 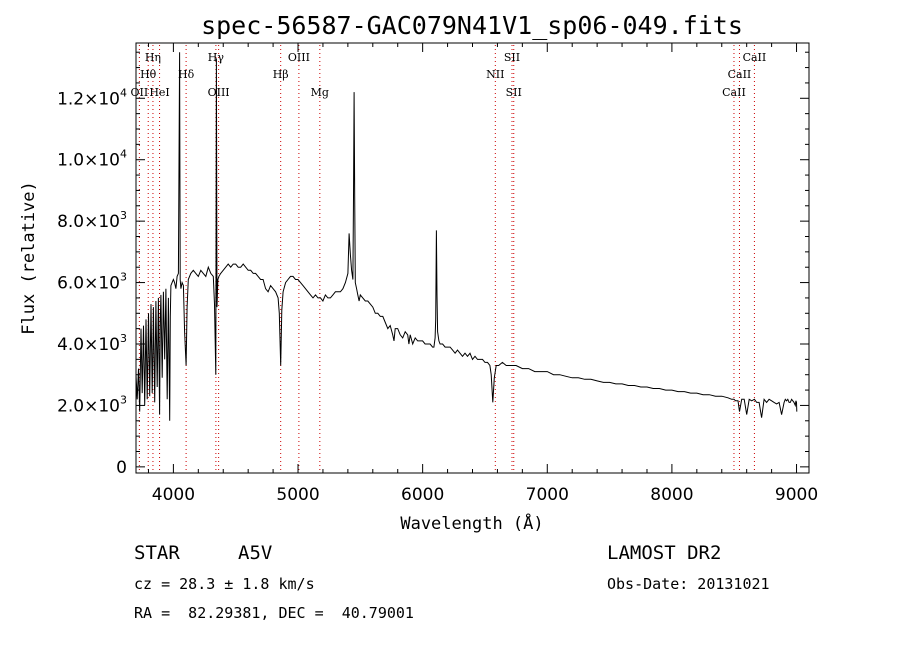 I want to click on spectral-line-label: HeI, so click(x=159, y=92).